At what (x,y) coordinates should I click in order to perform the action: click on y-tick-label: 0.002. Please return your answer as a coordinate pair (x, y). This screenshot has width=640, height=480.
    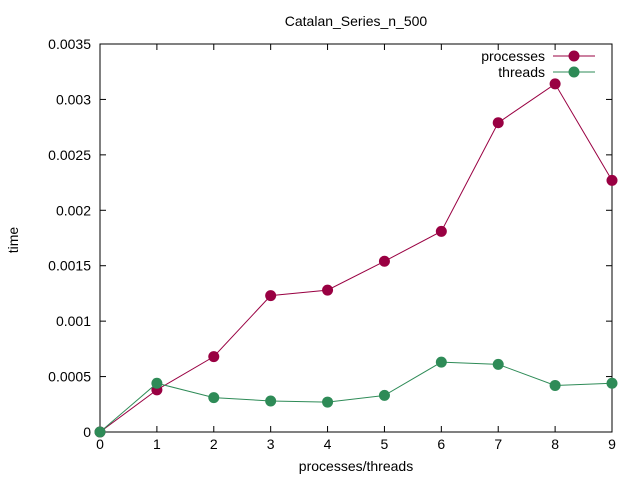
    Looking at the image, I should click on (73, 210).